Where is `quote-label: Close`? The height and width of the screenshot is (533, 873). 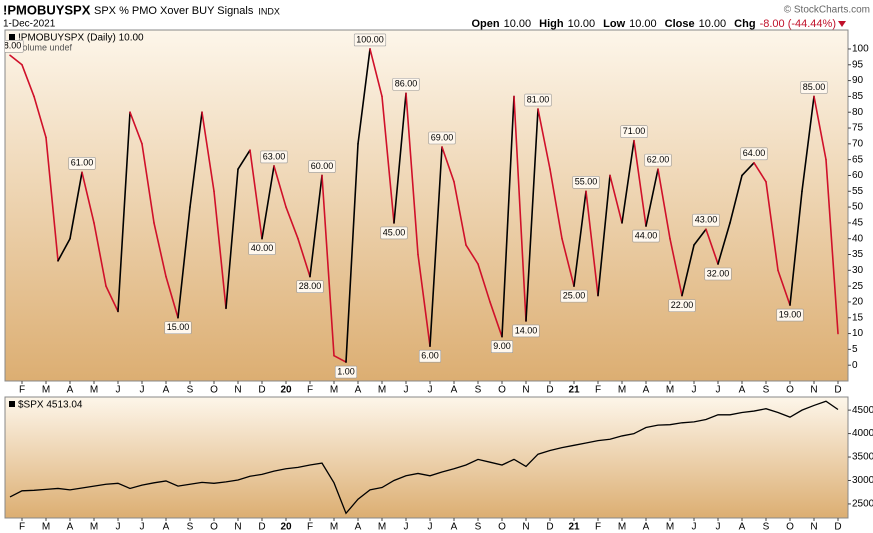
quote-label: Close is located at coordinates (680, 24).